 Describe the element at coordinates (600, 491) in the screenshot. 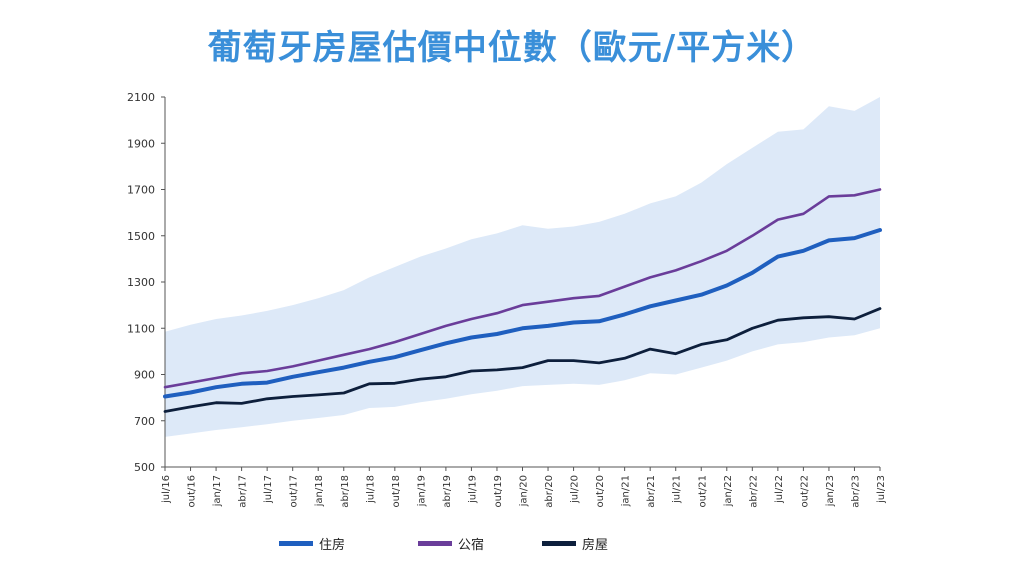

I see `x-tick-label: out/20` at that location.